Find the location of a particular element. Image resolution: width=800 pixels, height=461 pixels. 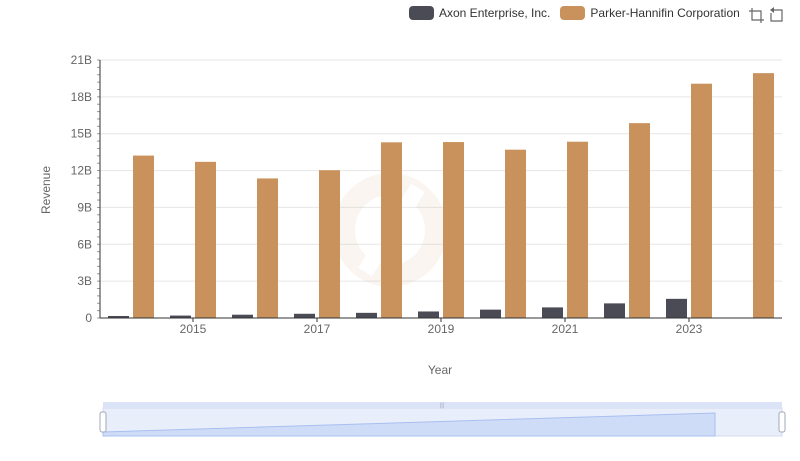

y-tick-label: 12B is located at coordinates (81, 171).